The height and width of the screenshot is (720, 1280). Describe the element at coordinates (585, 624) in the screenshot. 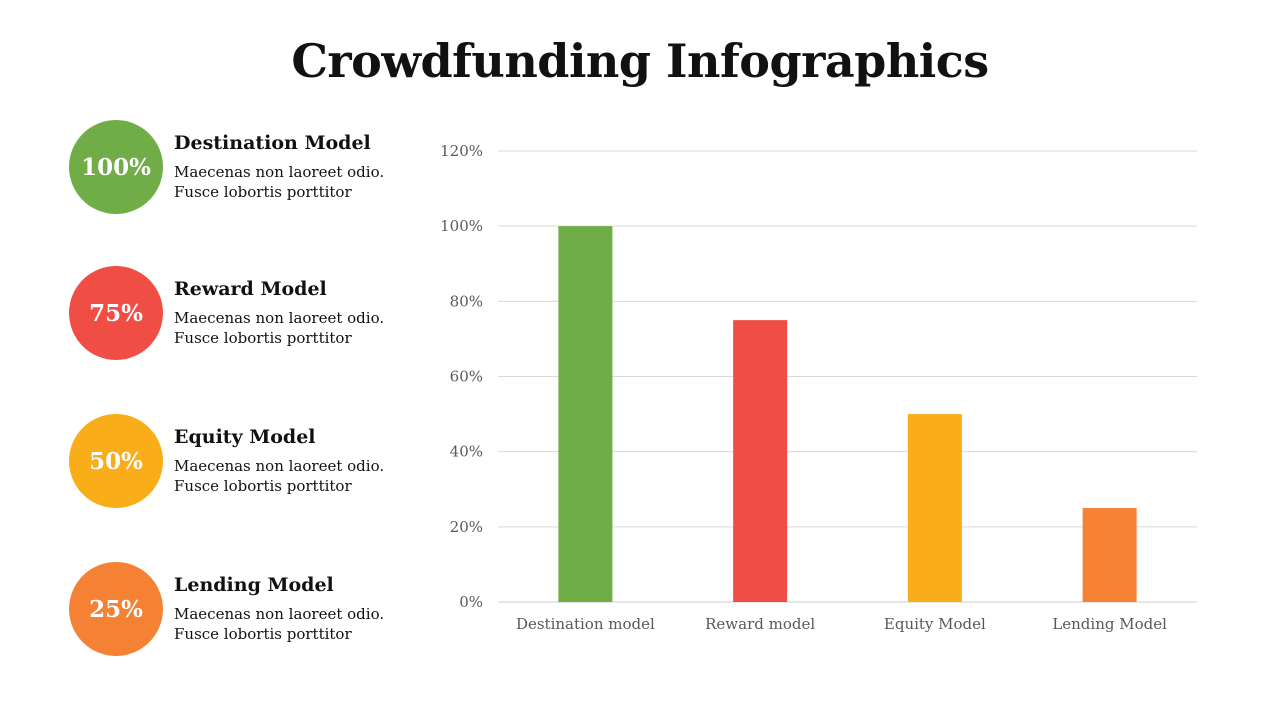

I see `x-tick-label: Destination model` at that location.